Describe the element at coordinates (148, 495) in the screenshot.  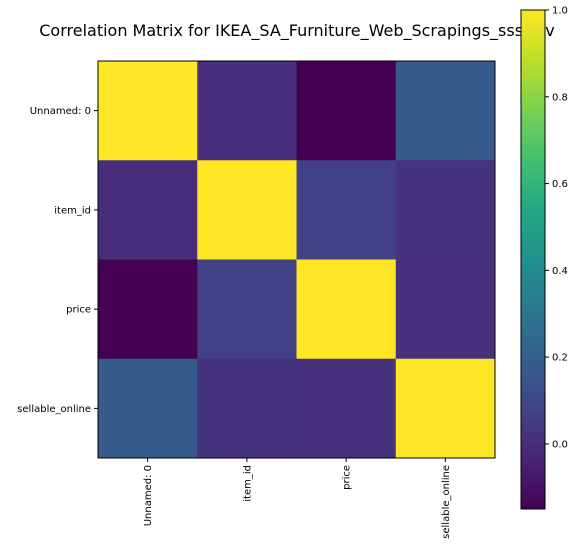
I see `x-tick-label: Unnamed: 0` at that location.